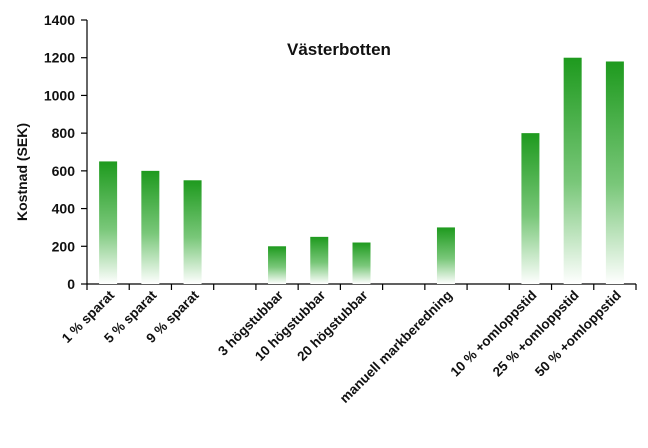  What do you see at coordinates (339, 49) in the screenshot?
I see `chart-title: Västerbotten` at bounding box center [339, 49].